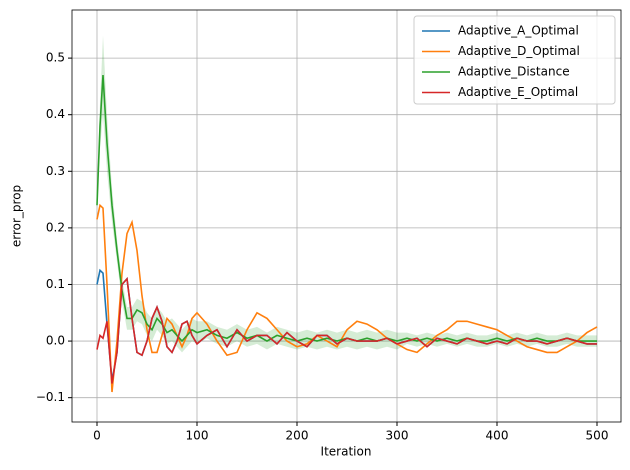 The height and width of the screenshot is (470, 630). I want to click on x-tick-label: 400, so click(497, 436).